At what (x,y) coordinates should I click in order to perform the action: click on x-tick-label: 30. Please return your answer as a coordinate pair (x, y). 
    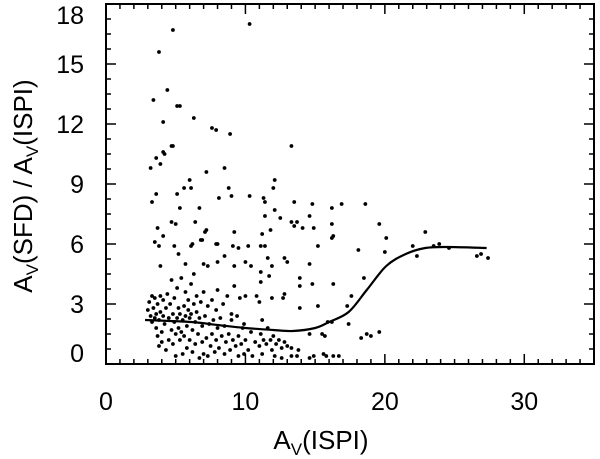
    Looking at the image, I should click on (524, 402).